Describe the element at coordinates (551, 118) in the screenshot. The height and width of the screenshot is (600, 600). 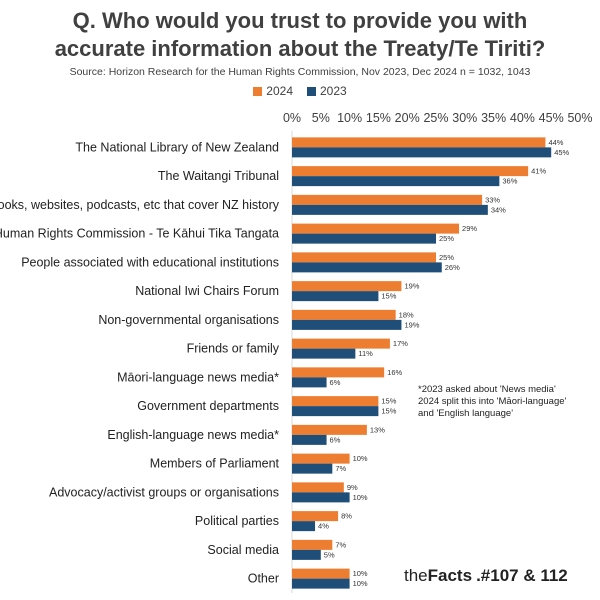
I see `x-tick-label: 45%` at that location.